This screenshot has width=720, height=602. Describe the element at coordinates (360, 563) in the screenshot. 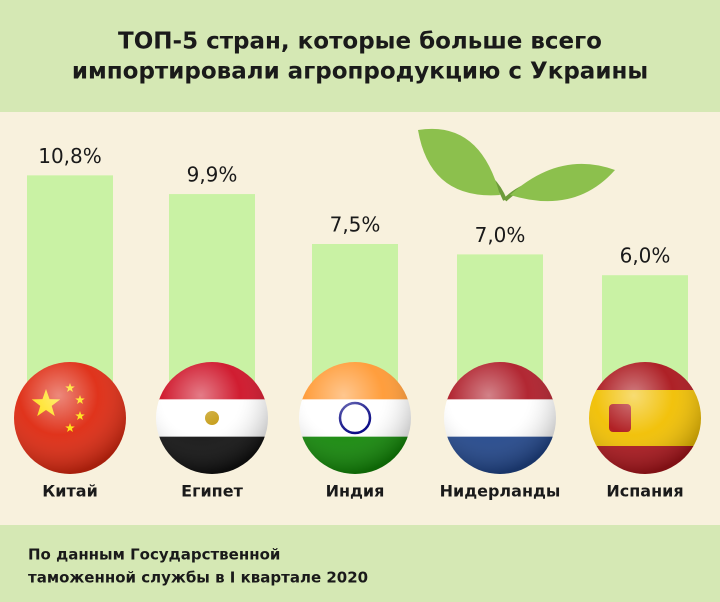

I see `footer-band` at that location.